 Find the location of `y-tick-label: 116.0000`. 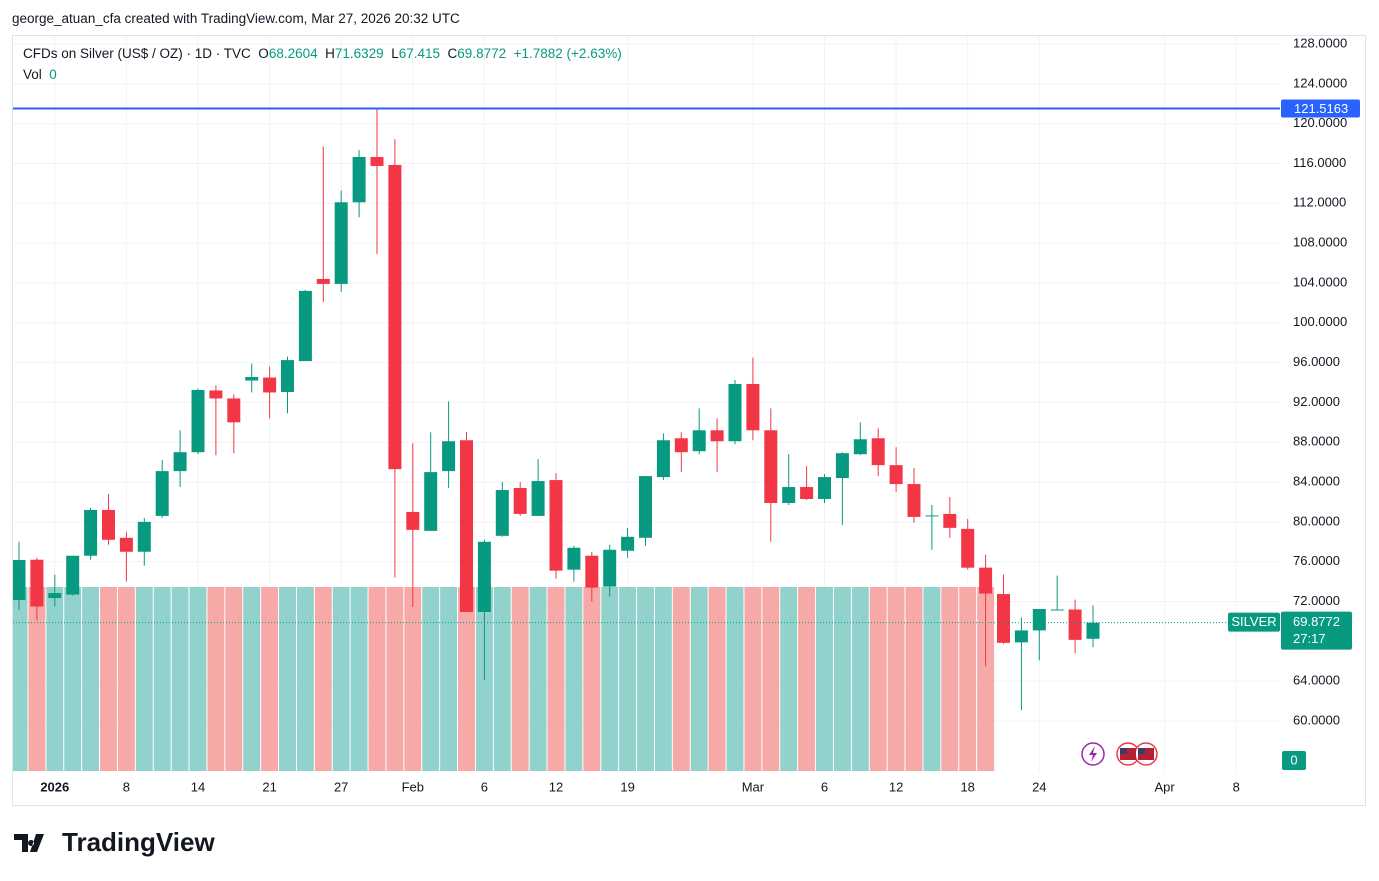

y-tick-label: 116.0000 is located at coordinates (1319, 162).